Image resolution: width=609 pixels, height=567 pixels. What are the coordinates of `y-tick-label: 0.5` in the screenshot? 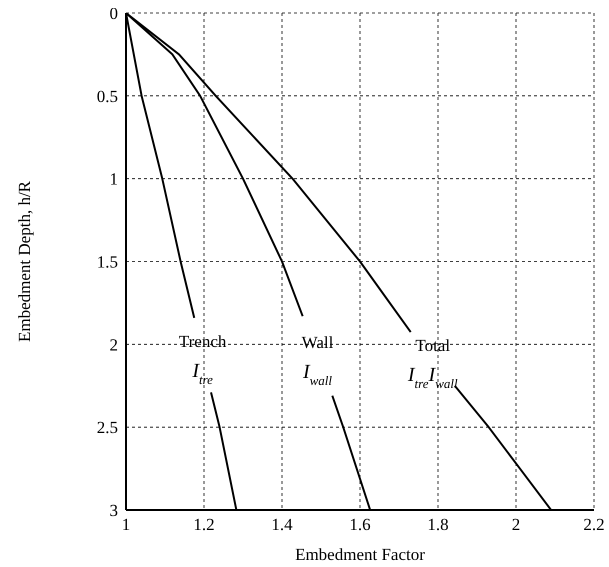 It's located at (107, 96).